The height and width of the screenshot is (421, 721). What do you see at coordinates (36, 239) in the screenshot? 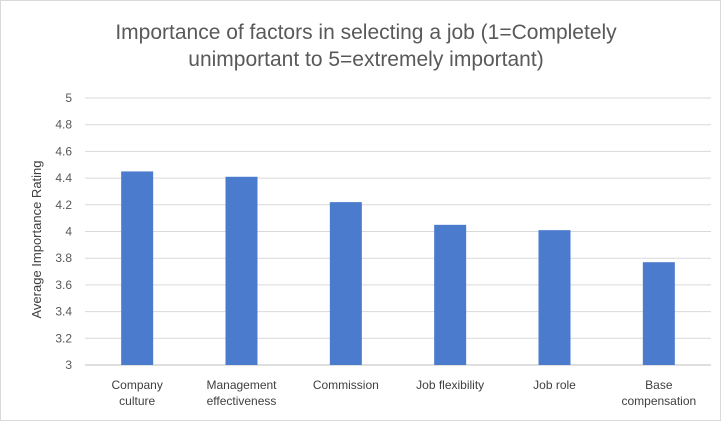
I see `y-axis-title: Average Importance Rating` at bounding box center [36, 239].